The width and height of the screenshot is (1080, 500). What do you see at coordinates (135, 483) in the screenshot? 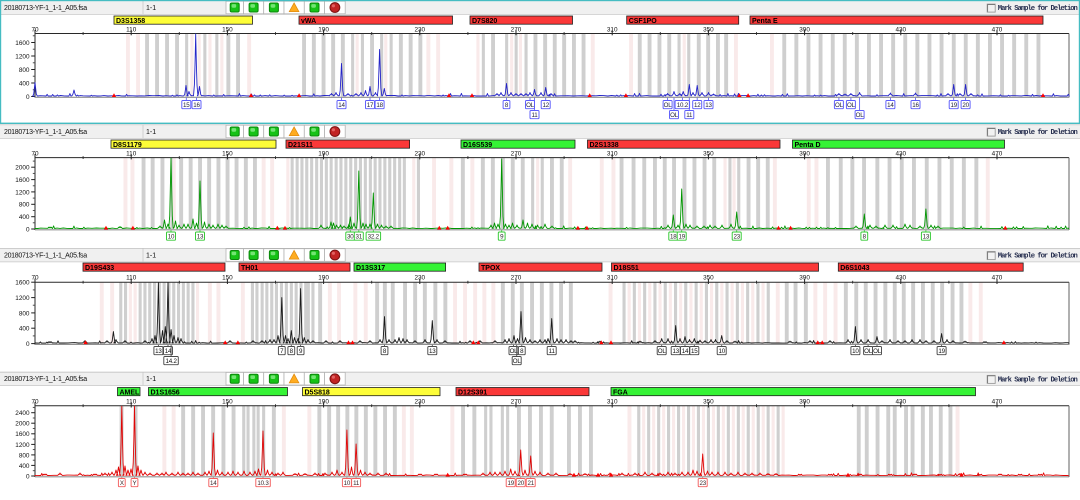
I see `svg-text: Y` at bounding box center [135, 483].